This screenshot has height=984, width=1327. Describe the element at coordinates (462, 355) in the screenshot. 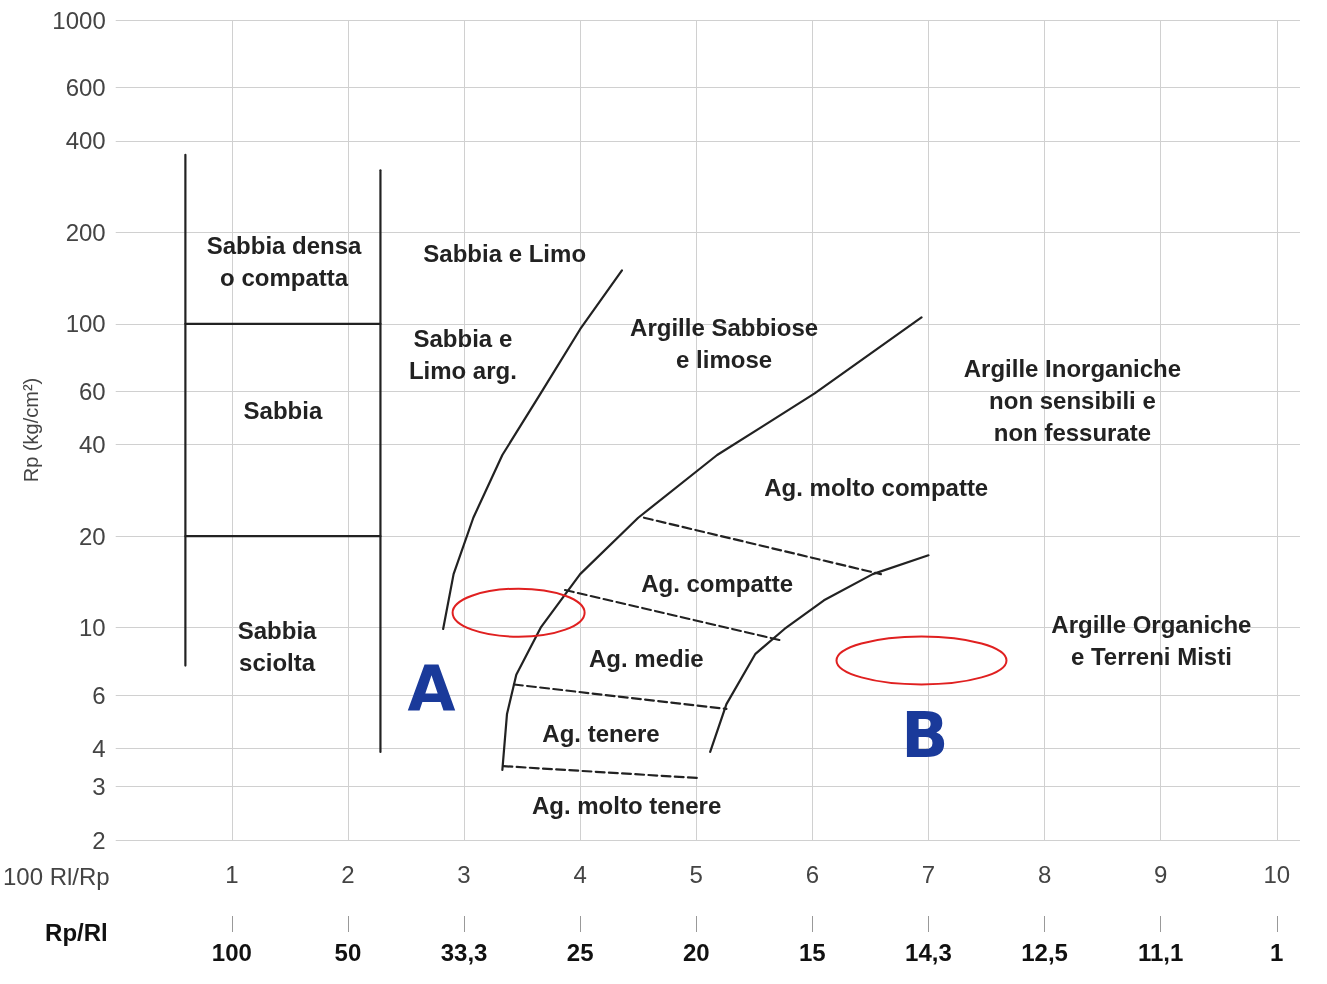

I see `annotation: Sabbia e Limo arg.` at that location.